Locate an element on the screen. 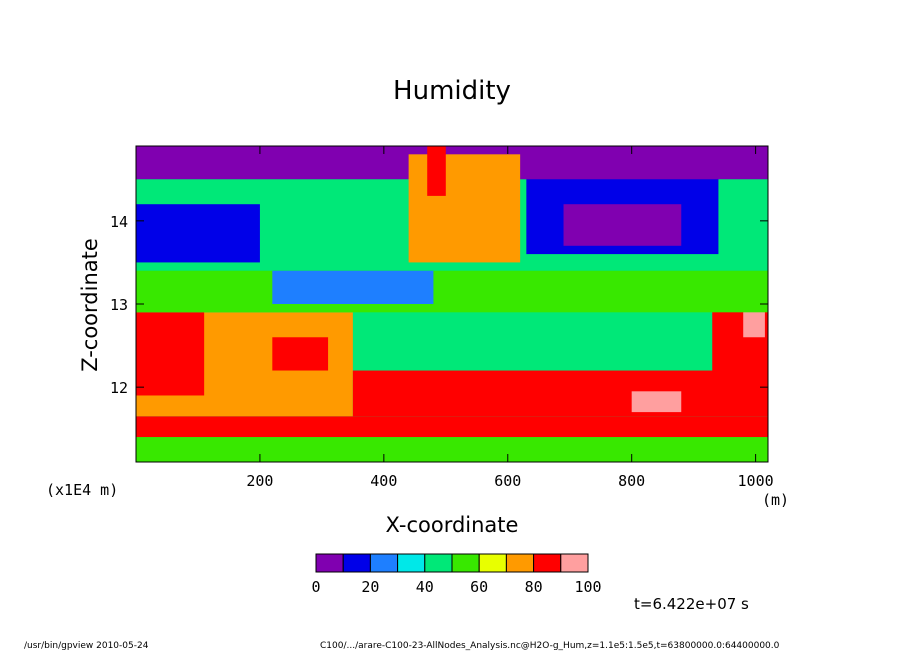 Image resolution: width=904 pixels, height=654 pixels. x-tick-label: 1000 is located at coordinates (756, 481).